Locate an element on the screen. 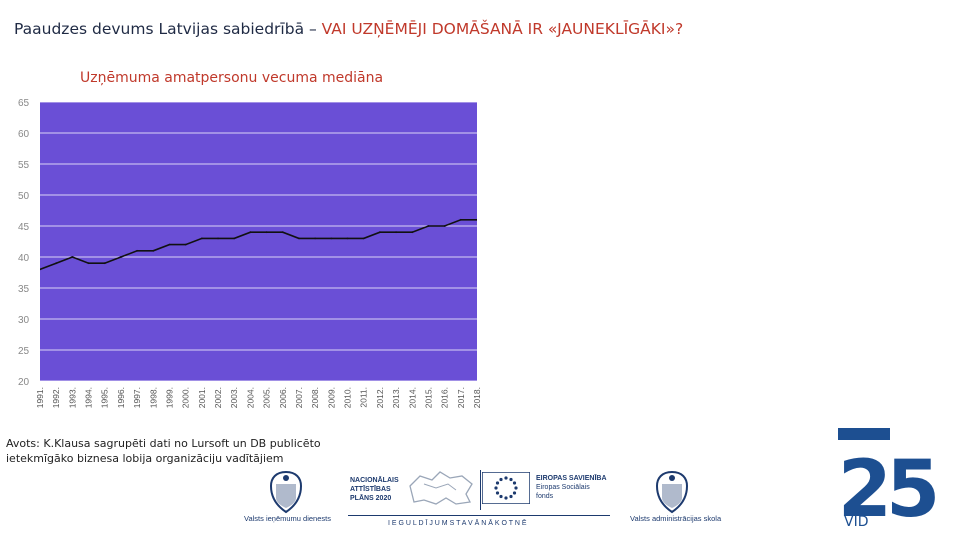 The height and width of the screenshot is (540, 960). title-part-1: Paaudzes devums Latvijas sabiedrībā – is located at coordinates (168, 29).